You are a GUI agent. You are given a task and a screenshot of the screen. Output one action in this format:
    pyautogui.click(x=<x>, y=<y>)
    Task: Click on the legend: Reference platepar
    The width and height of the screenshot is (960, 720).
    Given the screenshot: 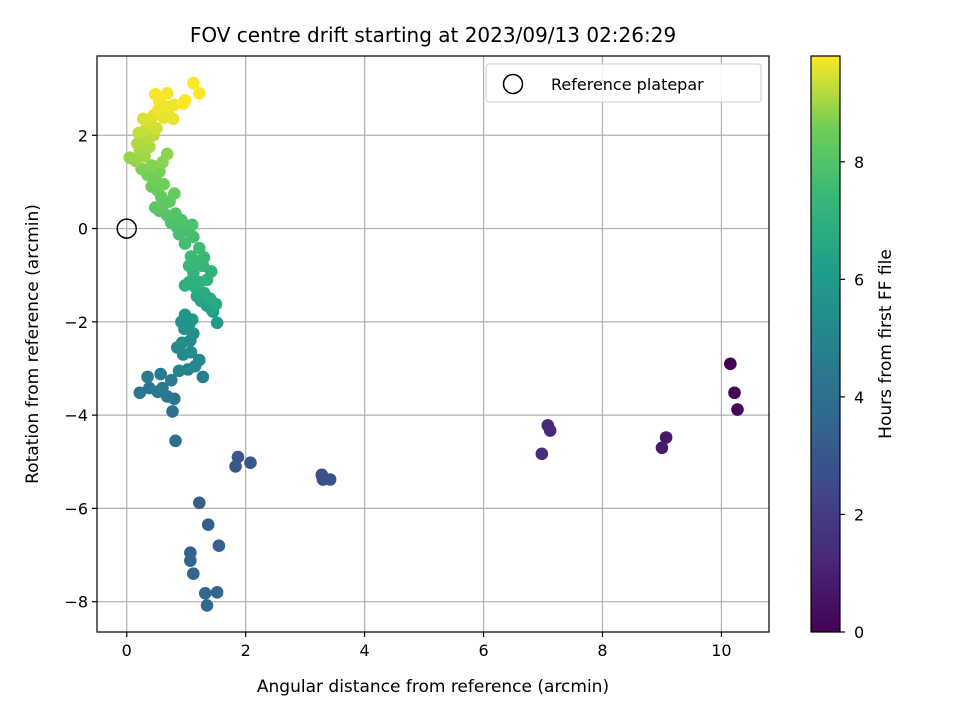 What is the action you would take?
    pyautogui.click(x=623, y=83)
    